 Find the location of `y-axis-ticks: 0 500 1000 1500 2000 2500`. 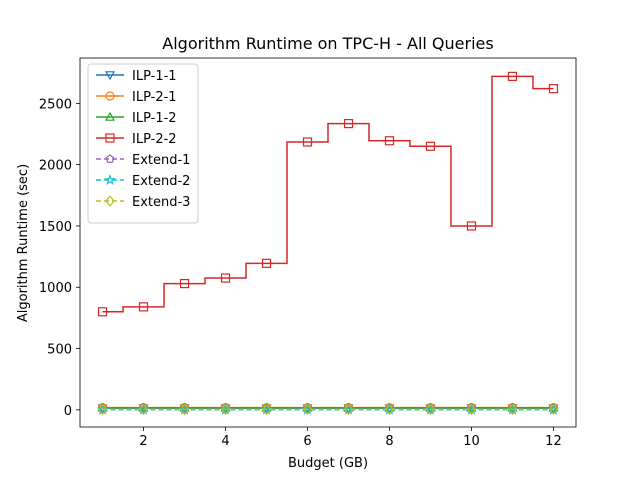

y-axis-ticks: 0 500 1000 1500 2000 2500 is located at coordinates (59, 258).